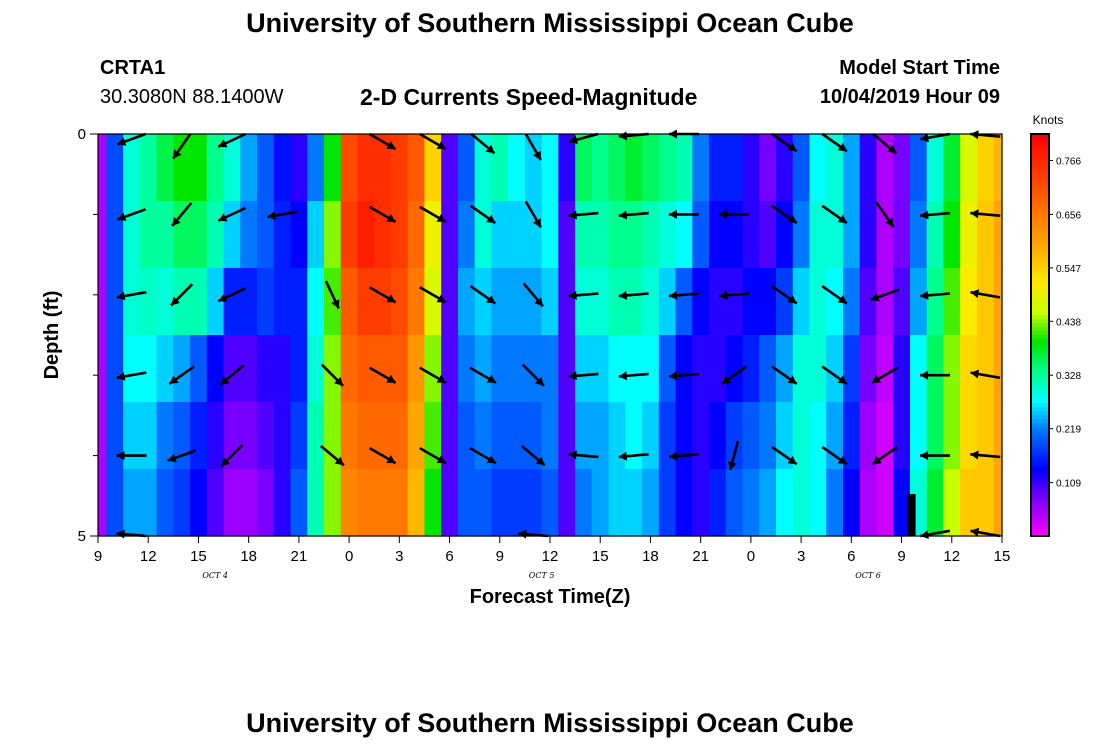 This screenshot has height=750, width=1100. Describe the element at coordinates (399, 556) in the screenshot. I see `x-tick-label: 3` at that location.